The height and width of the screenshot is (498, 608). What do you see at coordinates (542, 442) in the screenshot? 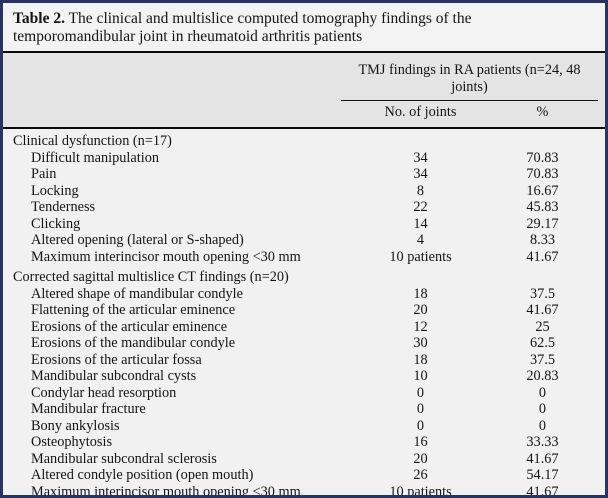
I see `percent-value: 33.33` at bounding box center [542, 442].